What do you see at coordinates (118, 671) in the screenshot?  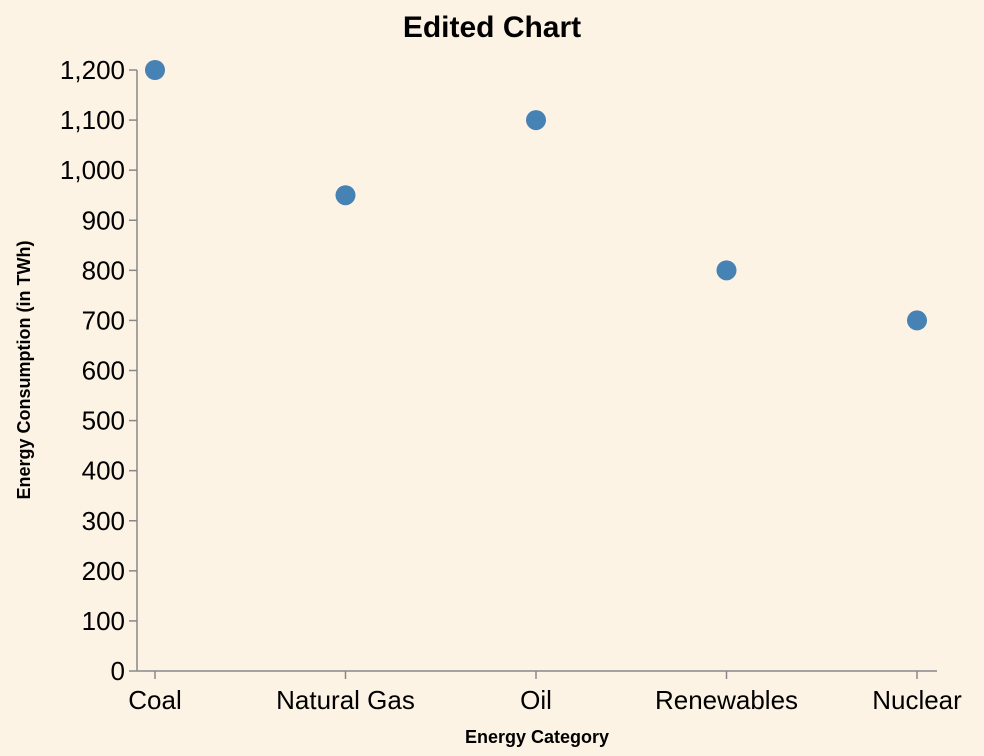 I see `y-tick-label: 0` at bounding box center [118, 671].